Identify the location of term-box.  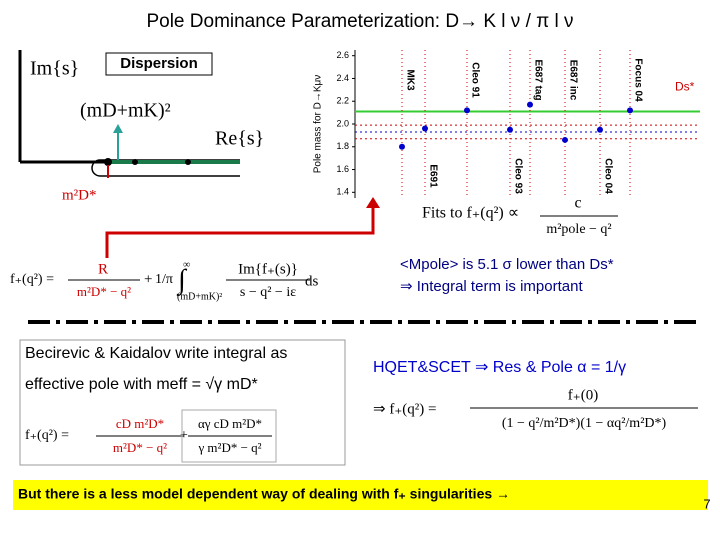
(229, 436).